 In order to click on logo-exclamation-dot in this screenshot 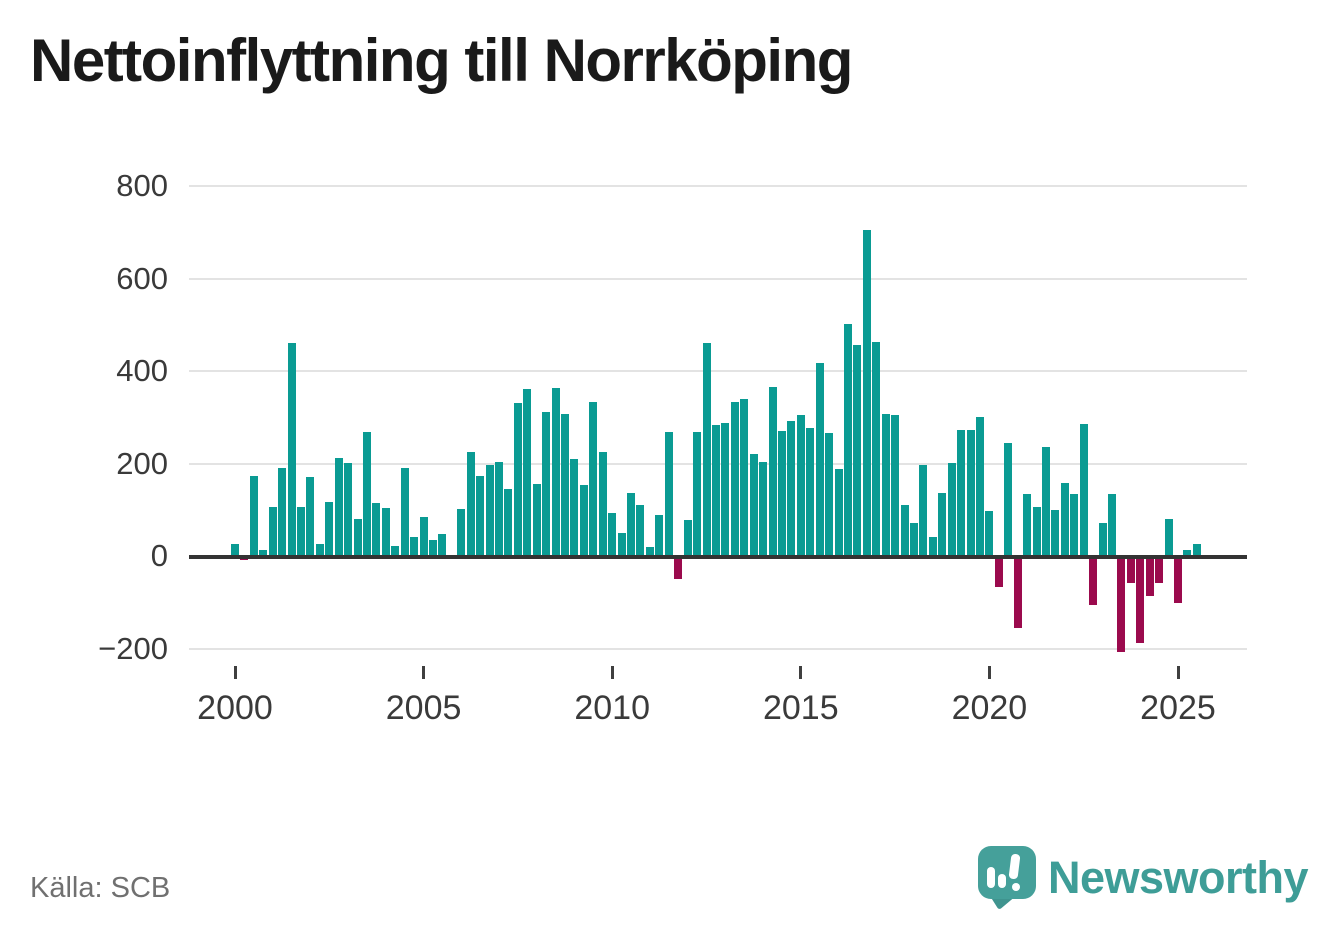, I will do `click(1016, 887)`.